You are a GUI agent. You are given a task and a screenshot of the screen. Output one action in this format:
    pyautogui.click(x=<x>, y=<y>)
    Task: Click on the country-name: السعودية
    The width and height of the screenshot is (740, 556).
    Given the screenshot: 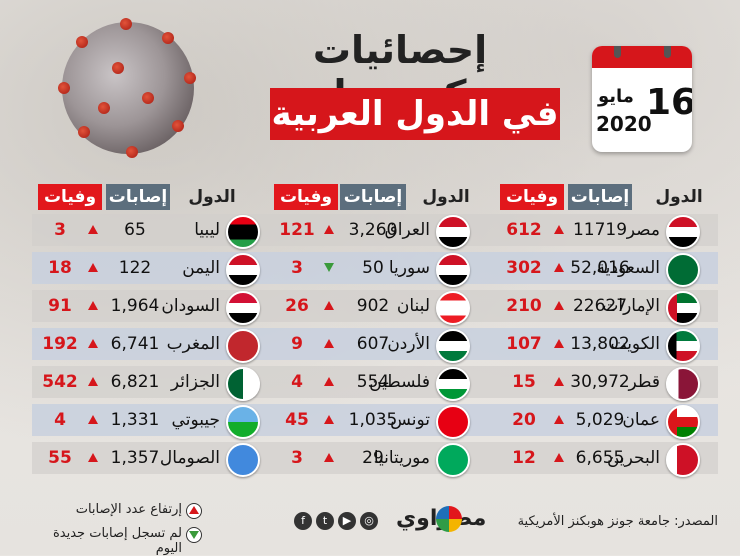 What is the action you would take?
    pyautogui.click(x=628, y=268)
    